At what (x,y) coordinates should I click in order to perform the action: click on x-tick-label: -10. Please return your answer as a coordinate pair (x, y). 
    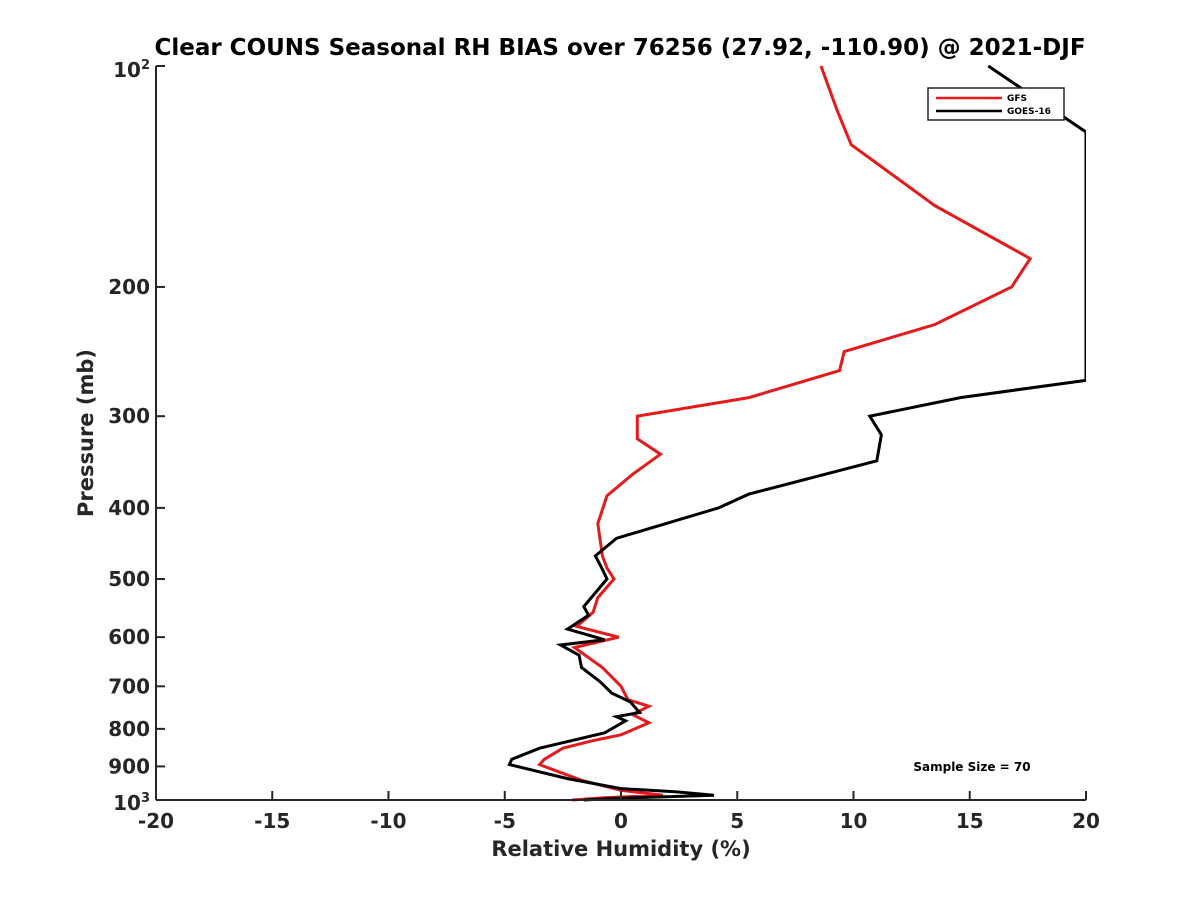
    Looking at the image, I should click on (388, 821).